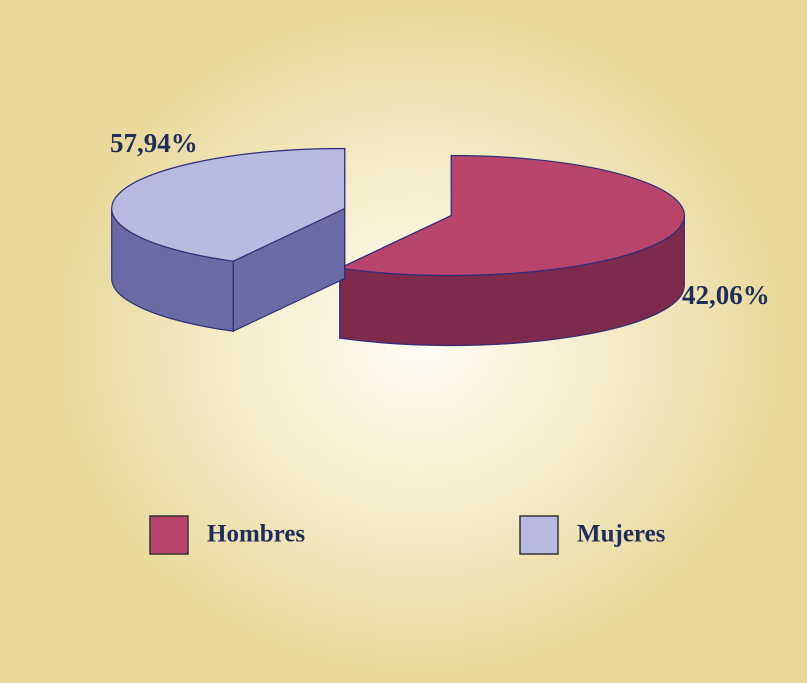 The height and width of the screenshot is (683, 807). I want to click on data-label: 57,94%, so click(154, 143).